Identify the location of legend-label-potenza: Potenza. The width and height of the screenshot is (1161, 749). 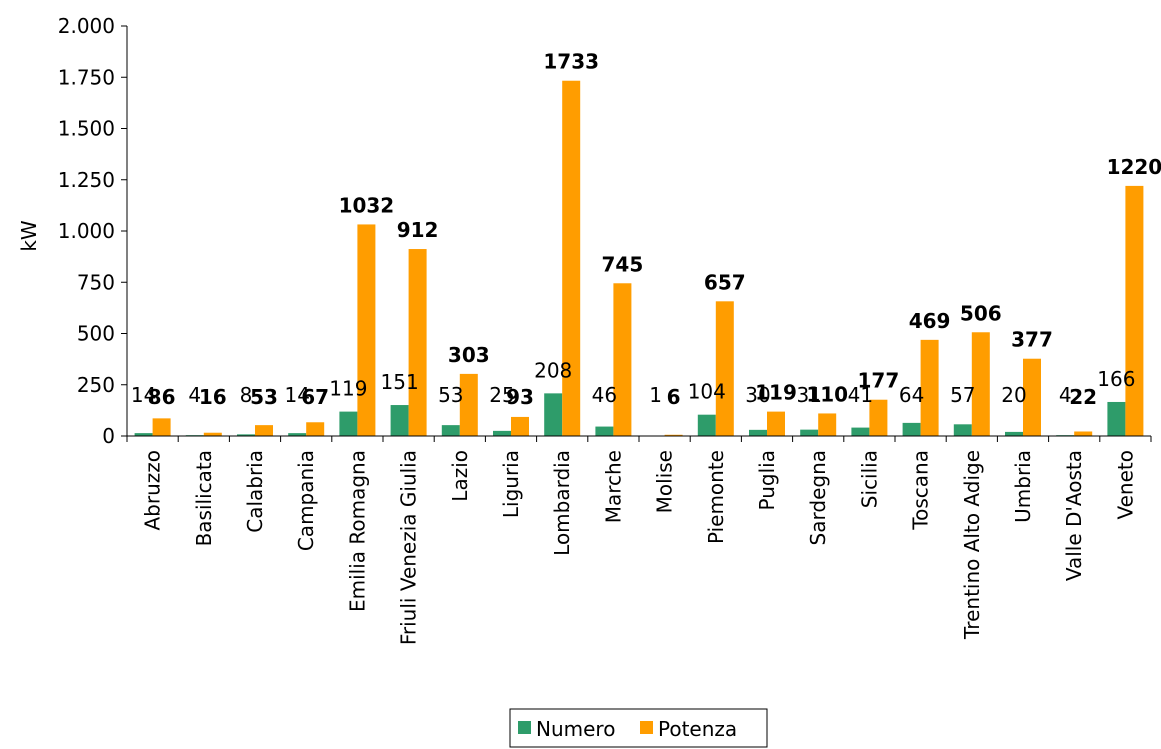
(697, 729).